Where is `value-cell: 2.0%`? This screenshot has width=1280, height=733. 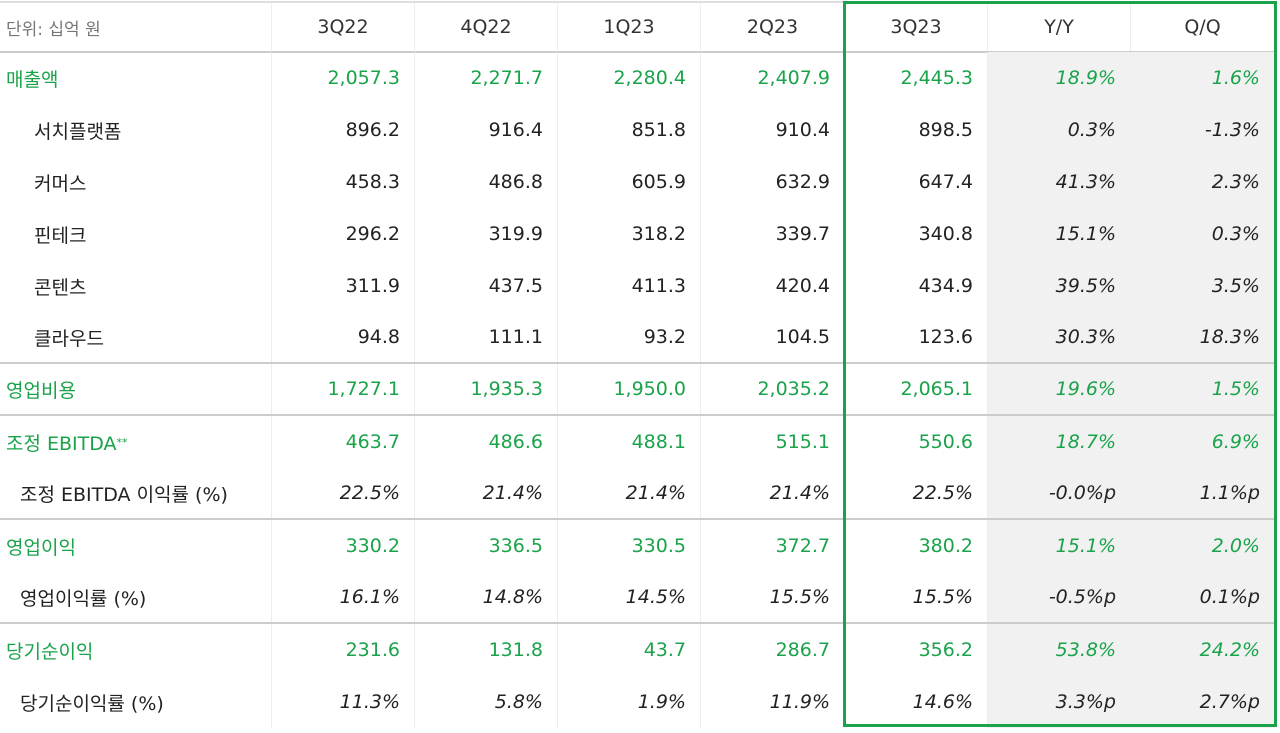 value-cell: 2.0% is located at coordinates (1203, 546).